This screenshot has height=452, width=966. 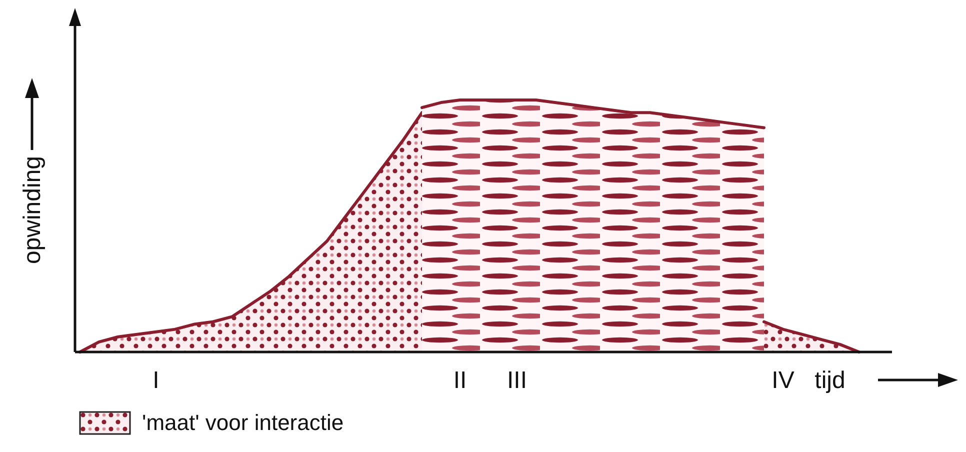 I want to click on x-tick-label: III, so click(x=517, y=380).